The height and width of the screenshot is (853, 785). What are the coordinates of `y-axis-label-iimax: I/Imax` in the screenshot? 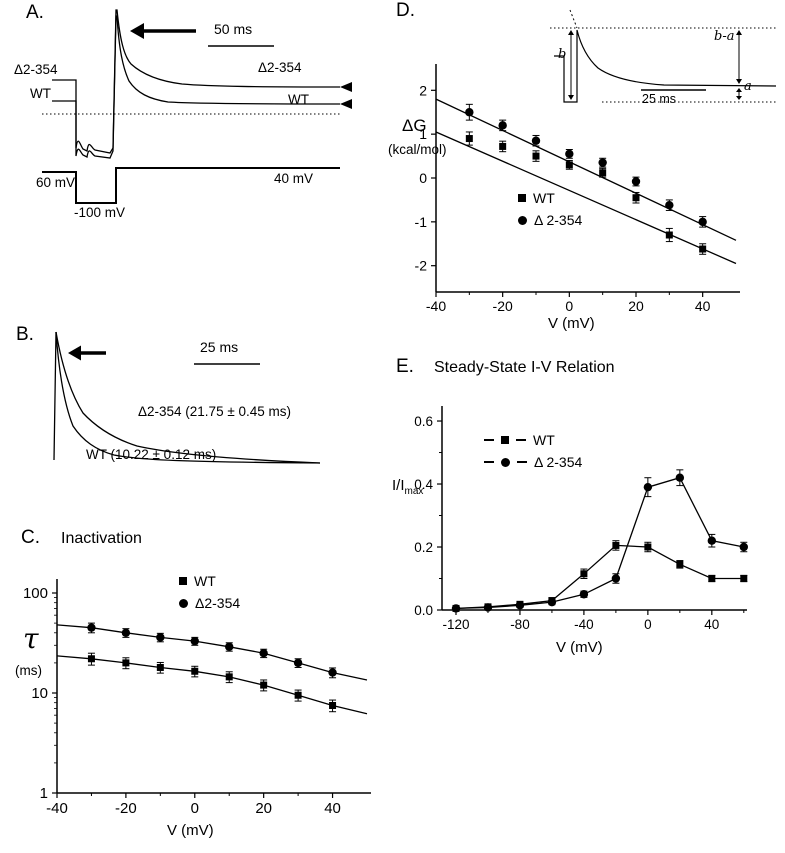 It's located at (408, 487).